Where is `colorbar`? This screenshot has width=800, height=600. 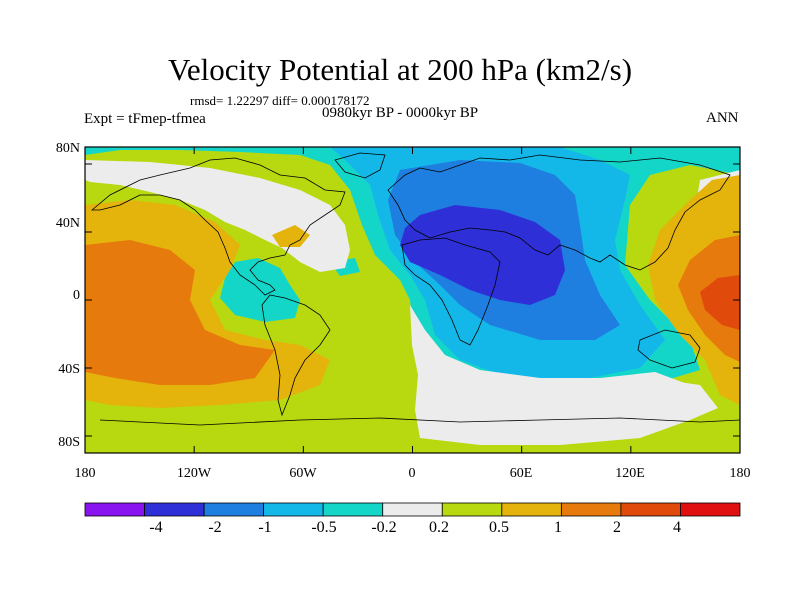
colorbar is located at coordinates (412, 509).